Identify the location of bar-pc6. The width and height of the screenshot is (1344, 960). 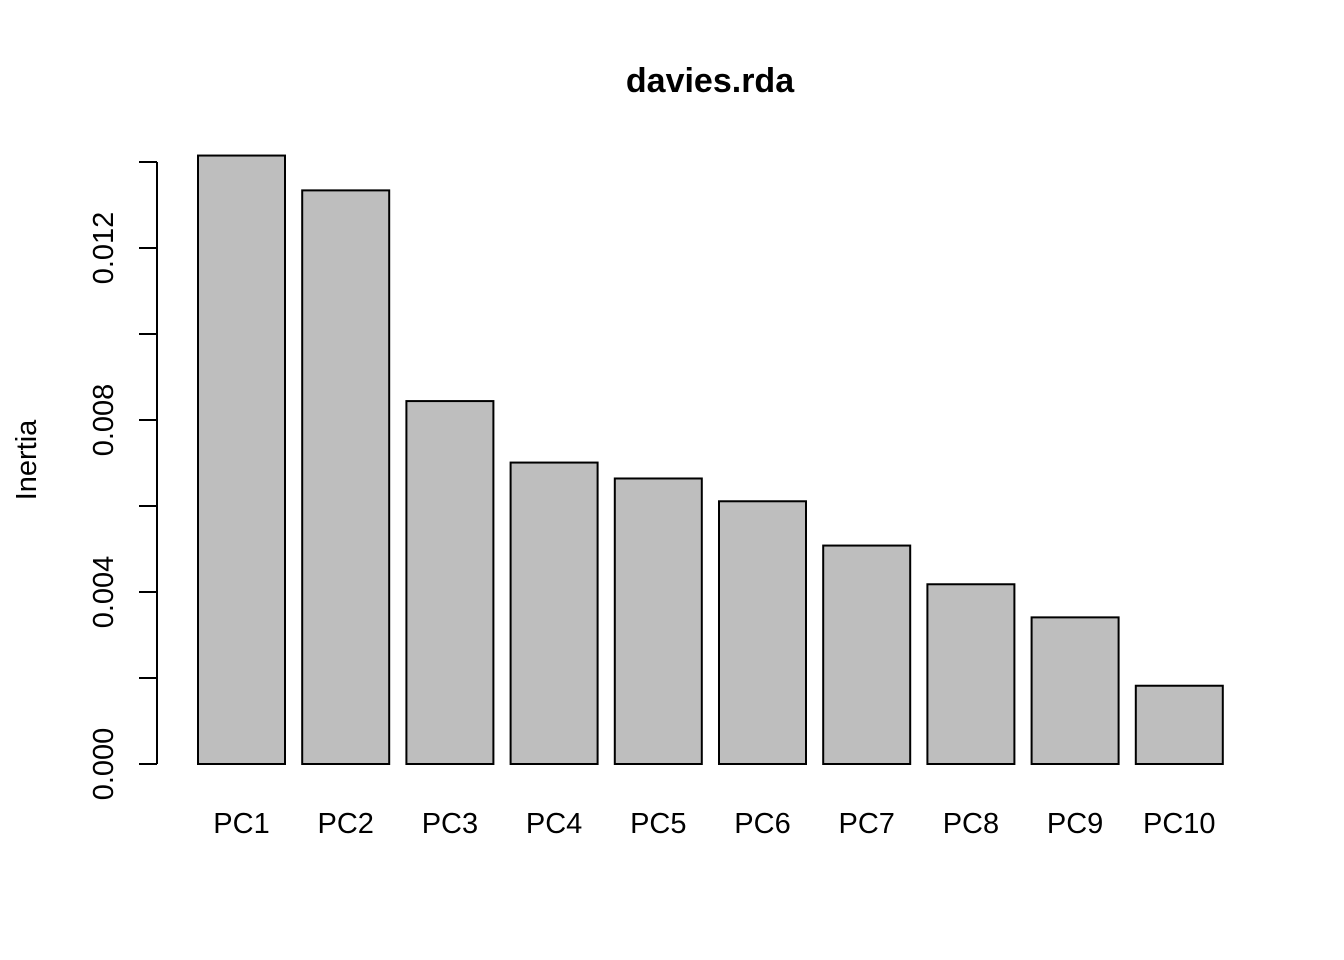
(762, 632).